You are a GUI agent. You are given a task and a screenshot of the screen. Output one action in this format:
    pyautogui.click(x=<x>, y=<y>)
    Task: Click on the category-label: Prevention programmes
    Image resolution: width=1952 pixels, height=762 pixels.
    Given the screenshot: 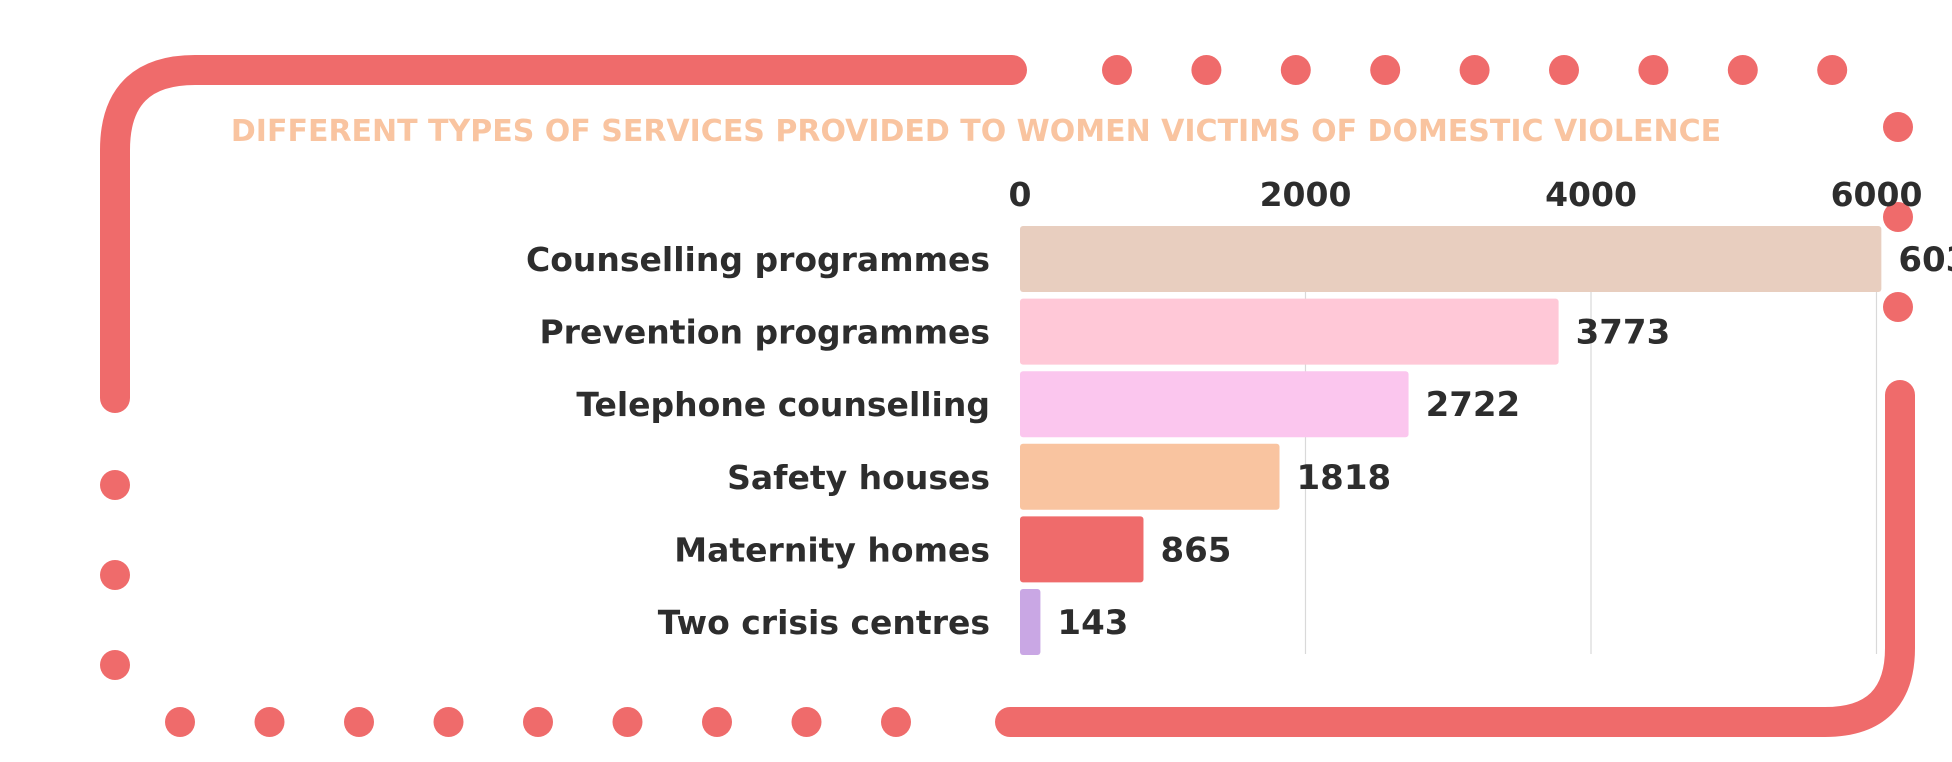 What is the action you would take?
    pyautogui.click(x=765, y=332)
    